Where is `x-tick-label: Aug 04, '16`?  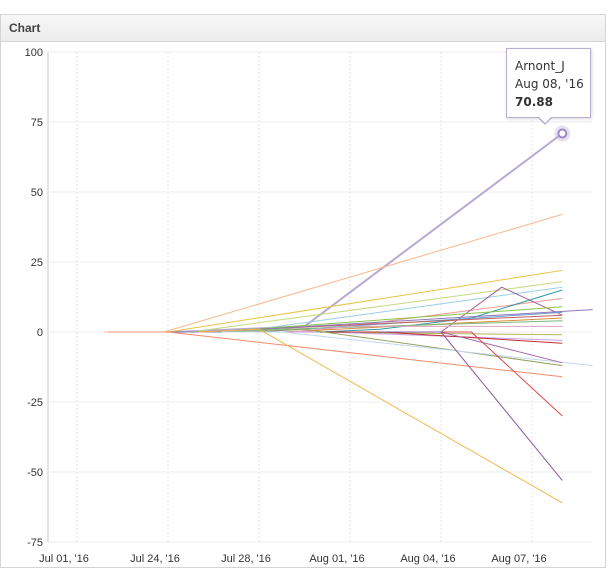 x-tick-label: Aug 04, '16 is located at coordinates (427, 559).